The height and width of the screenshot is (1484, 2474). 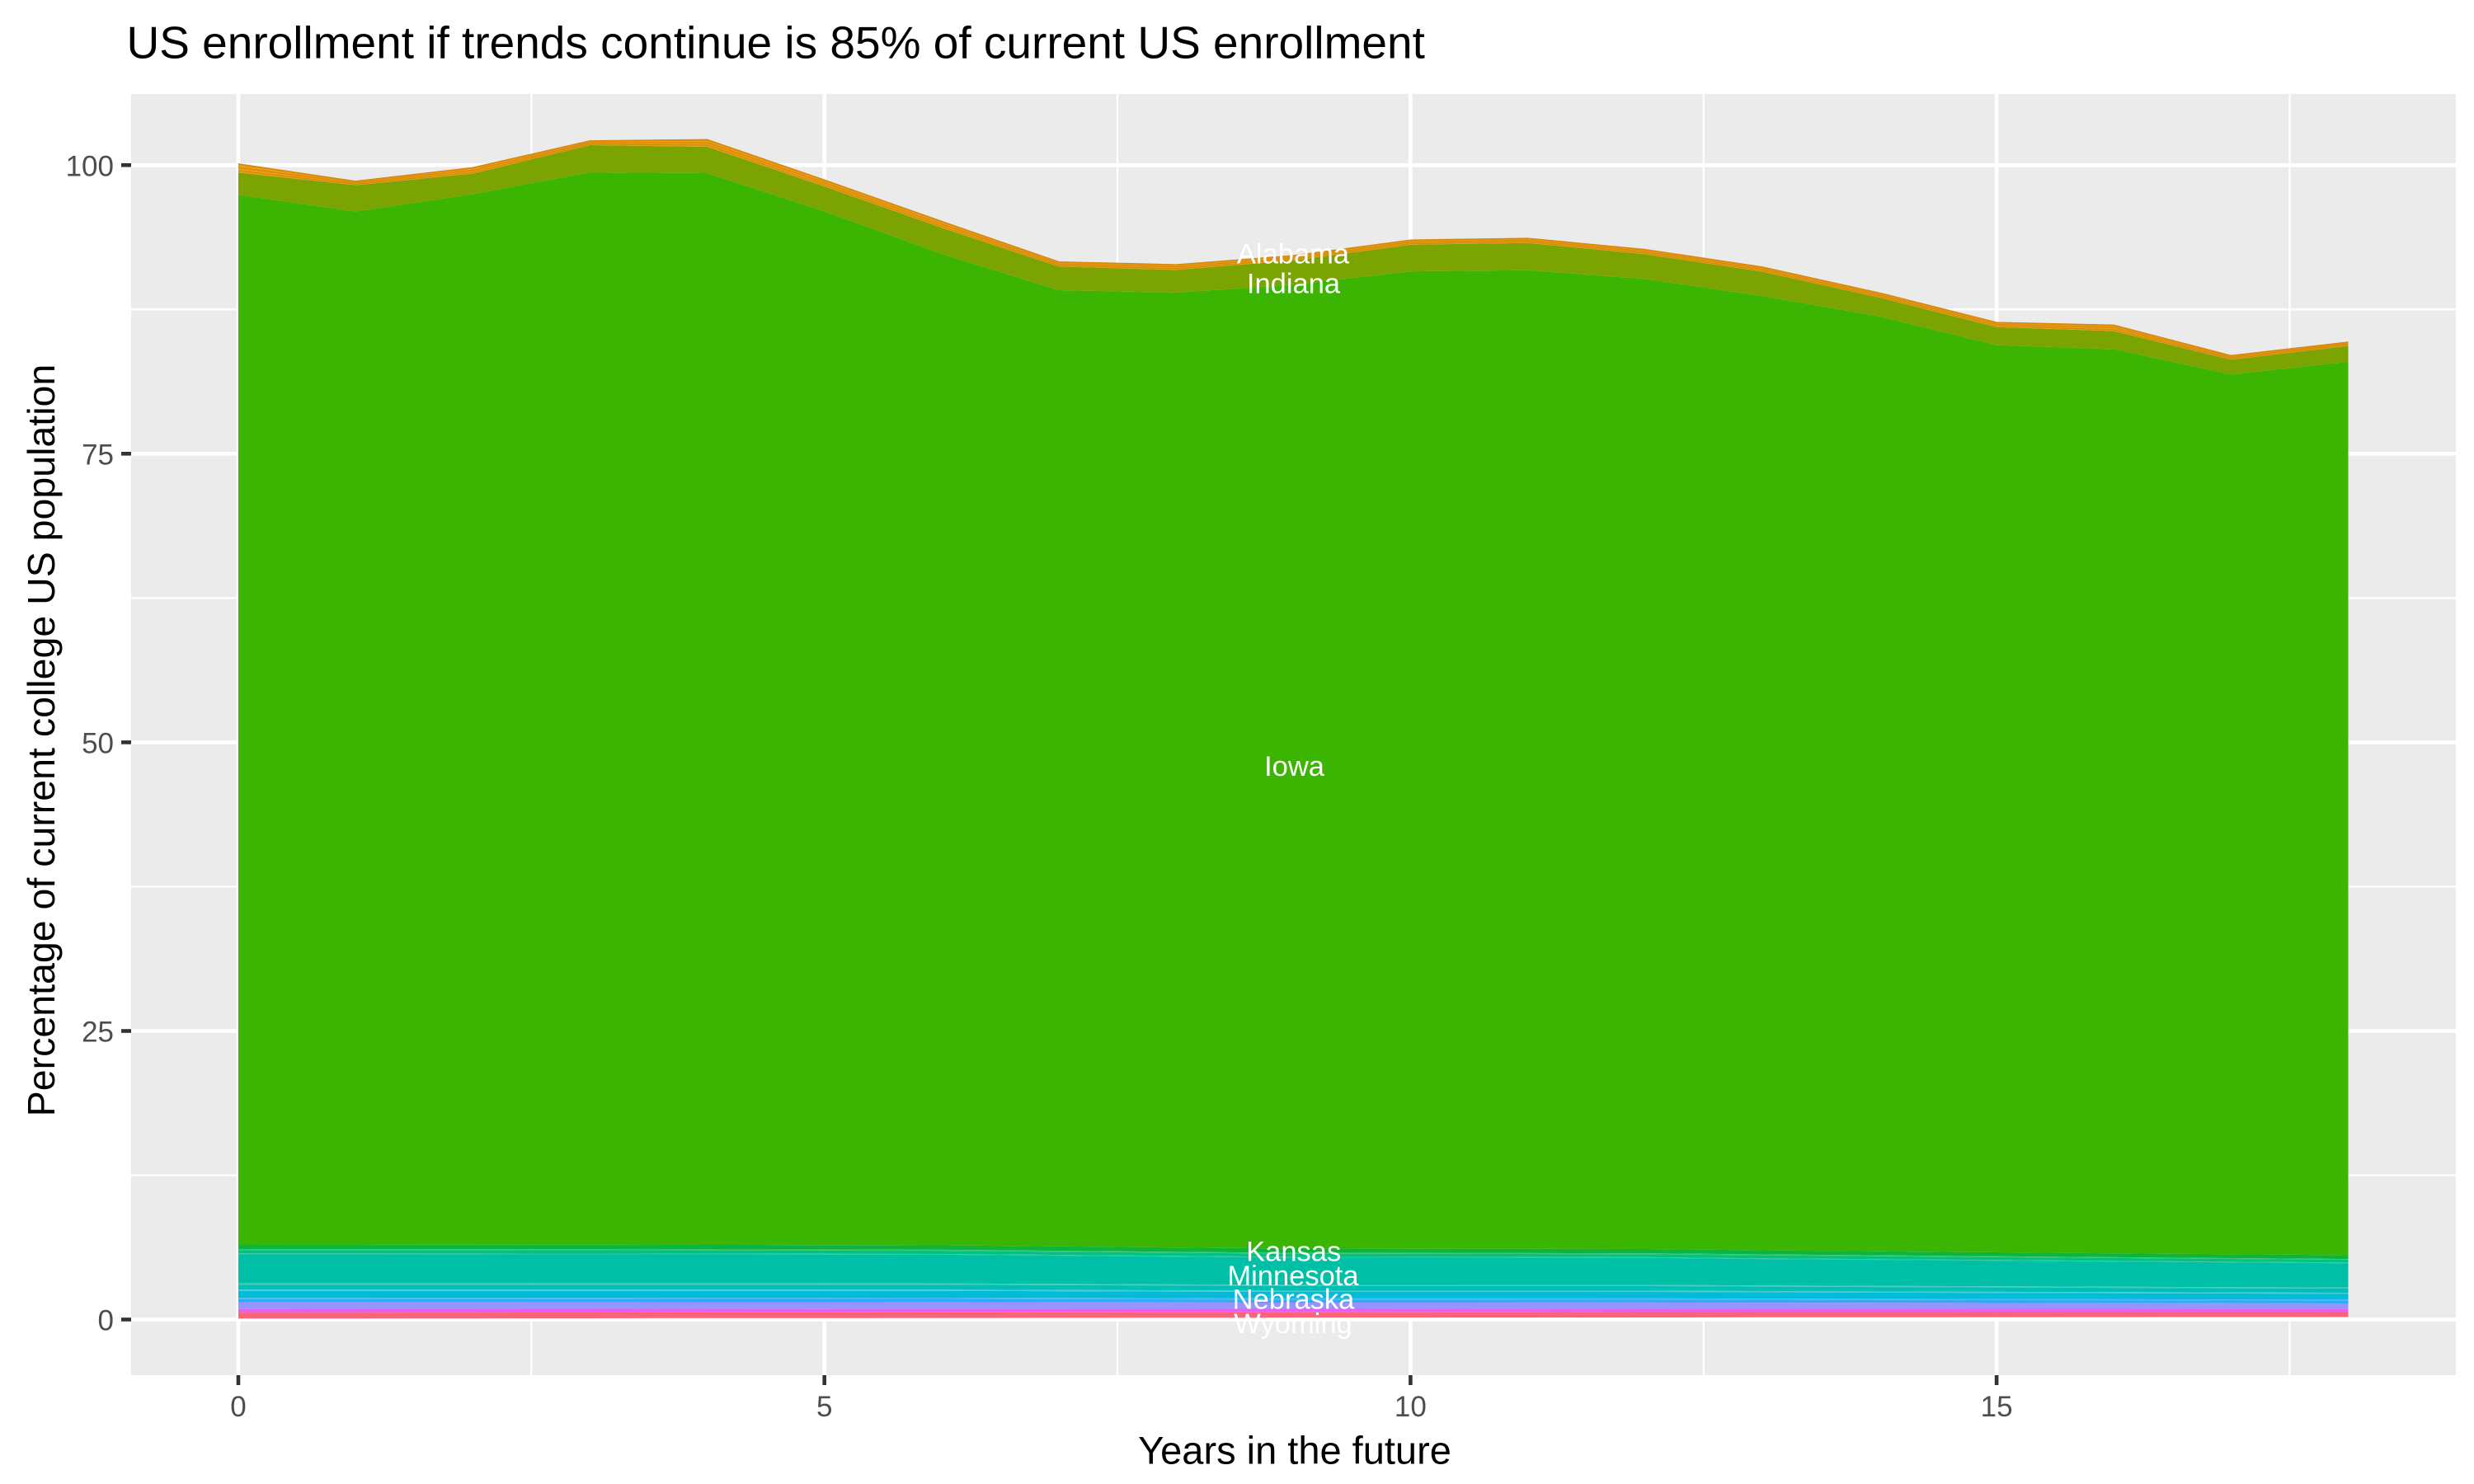 What do you see at coordinates (1293, 1324) in the screenshot?
I see `svg-text: Wyoming` at bounding box center [1293, 1324].